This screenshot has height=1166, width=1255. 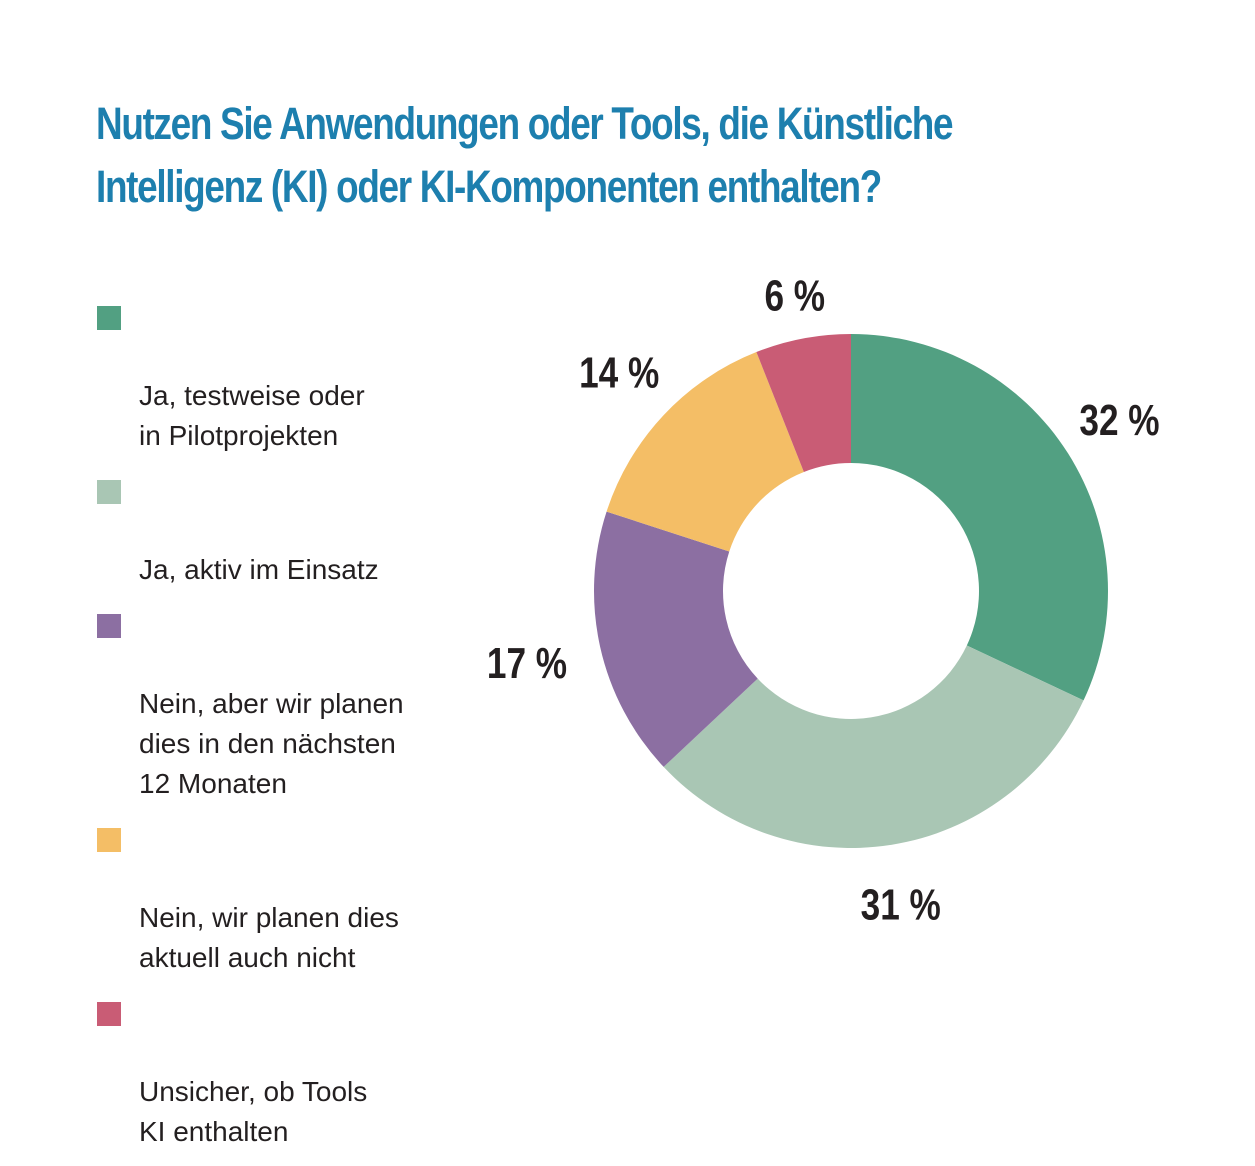 I want to click on slice-label-planned: 17 %, so click(x=527, y=663).